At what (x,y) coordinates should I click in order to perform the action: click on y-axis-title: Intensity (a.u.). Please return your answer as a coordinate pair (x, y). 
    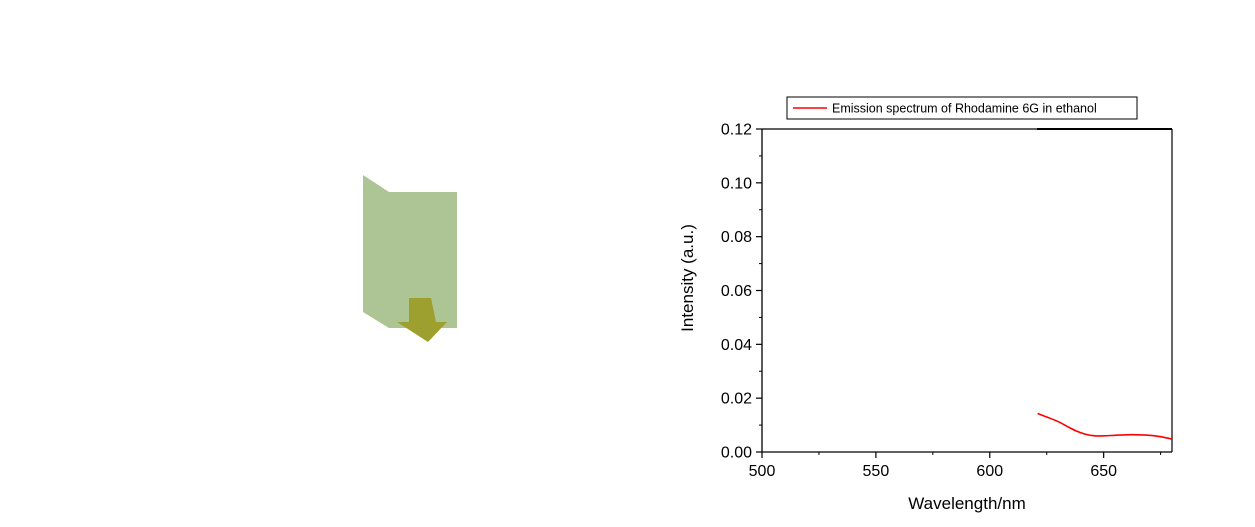
    Looking at the image, I should click on (687, 278).